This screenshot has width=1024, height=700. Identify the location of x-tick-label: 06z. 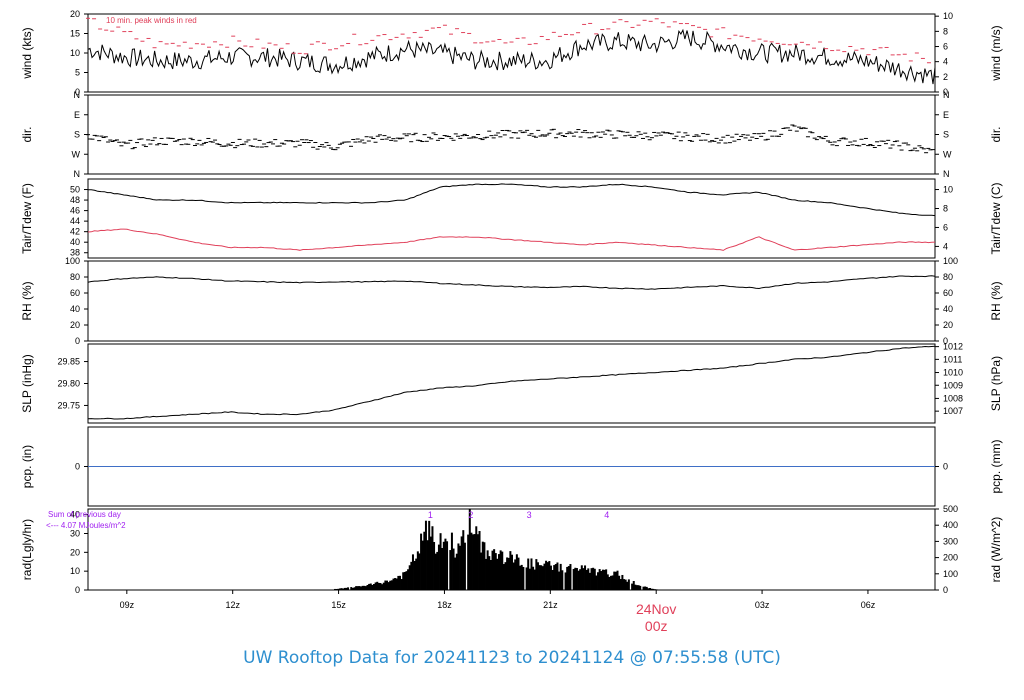
(868, 605).